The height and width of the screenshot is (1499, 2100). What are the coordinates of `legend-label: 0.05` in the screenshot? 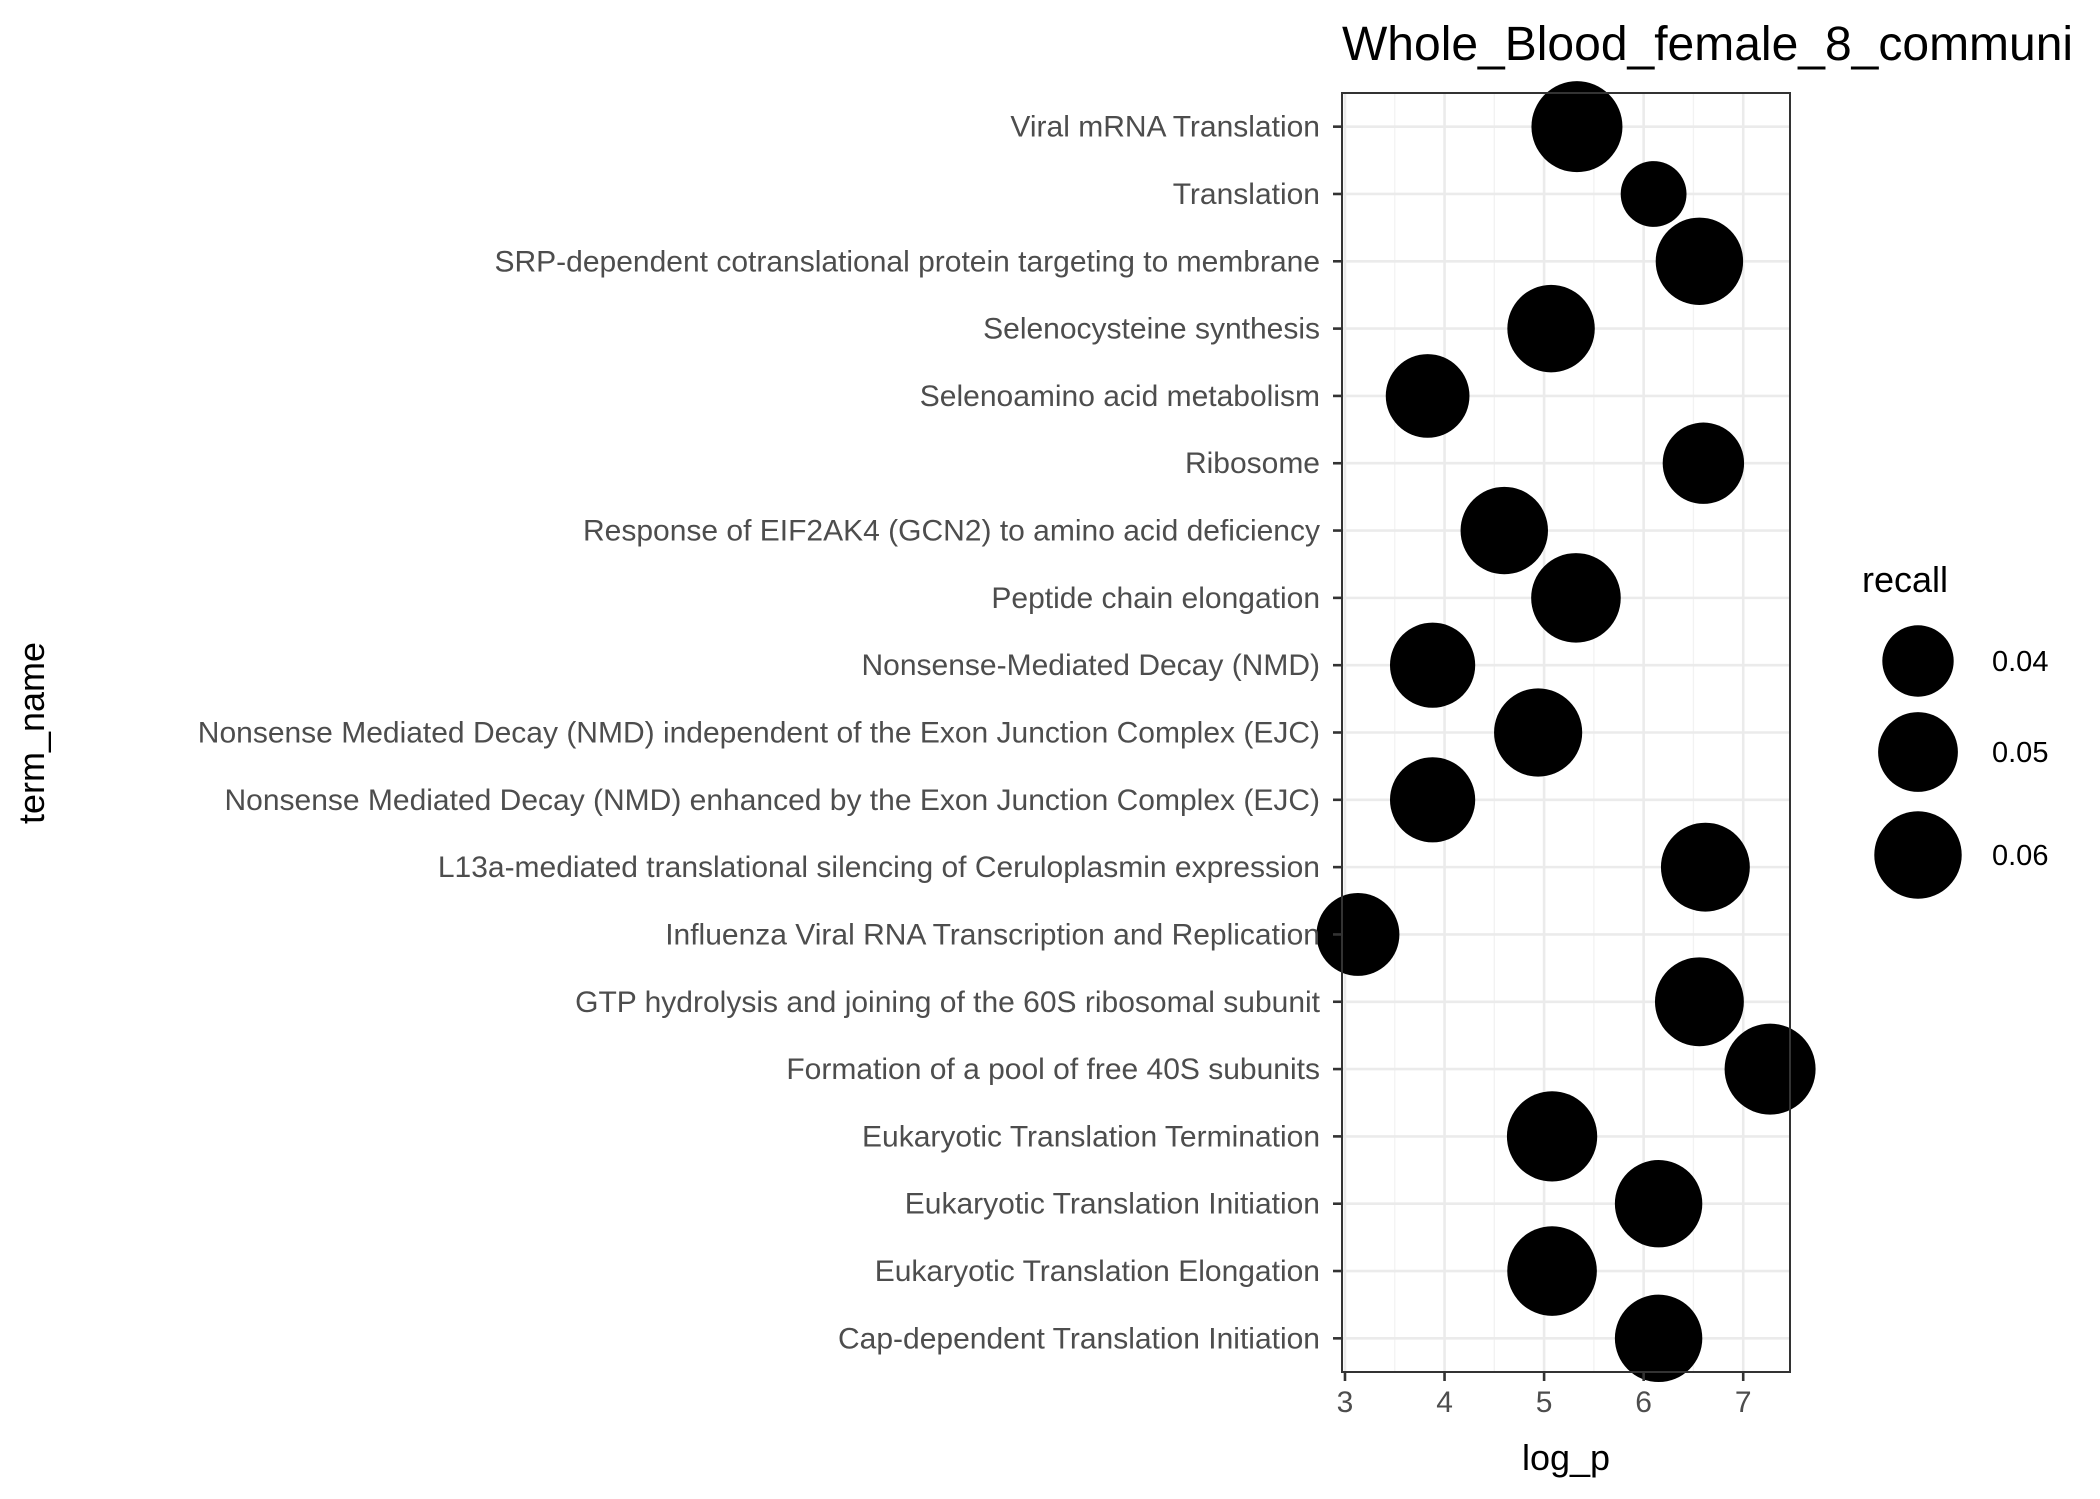 It's located at (2020, 753).